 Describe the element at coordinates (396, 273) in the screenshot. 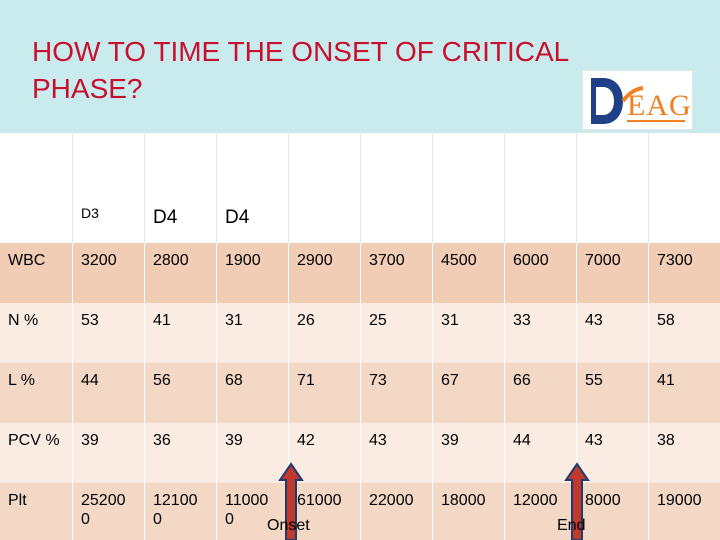

I see `table-cell: 3700` at that location.